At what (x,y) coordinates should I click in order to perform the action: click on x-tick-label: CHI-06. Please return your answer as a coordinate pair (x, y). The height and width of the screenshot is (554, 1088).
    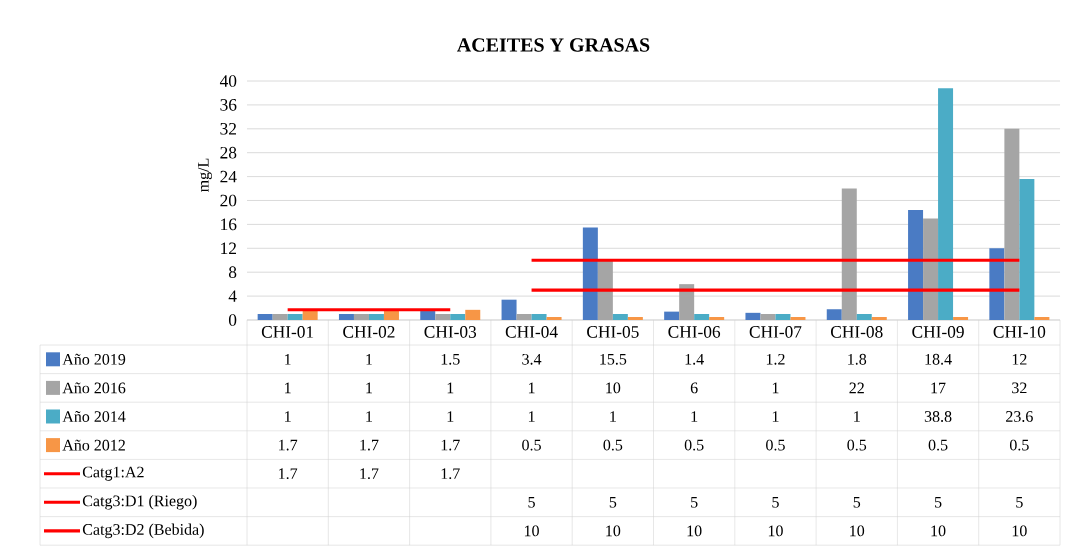
    Looking at the image, I should click on (694, 332).